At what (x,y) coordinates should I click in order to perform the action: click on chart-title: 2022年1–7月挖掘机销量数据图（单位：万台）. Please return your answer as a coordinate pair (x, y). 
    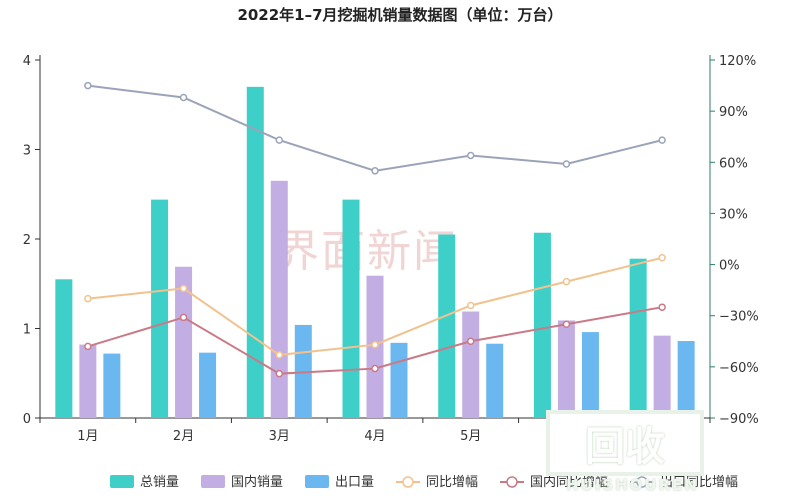
    Looking at the image, I should click on (400, 15).